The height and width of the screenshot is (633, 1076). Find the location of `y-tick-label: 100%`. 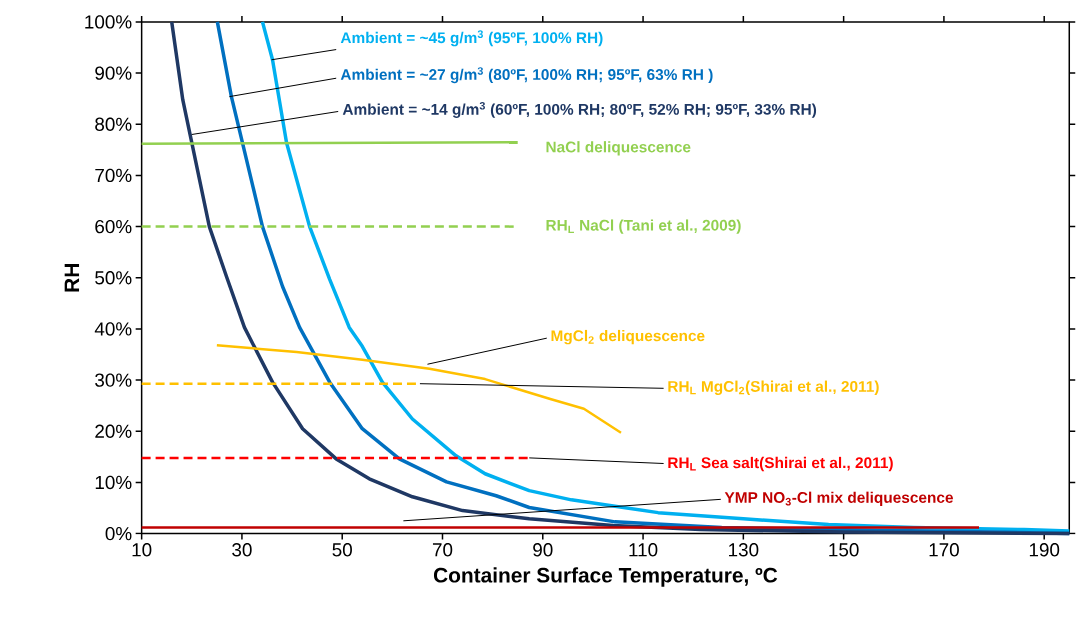

y-tick-label: 100% is located at coordinates (108, 22).